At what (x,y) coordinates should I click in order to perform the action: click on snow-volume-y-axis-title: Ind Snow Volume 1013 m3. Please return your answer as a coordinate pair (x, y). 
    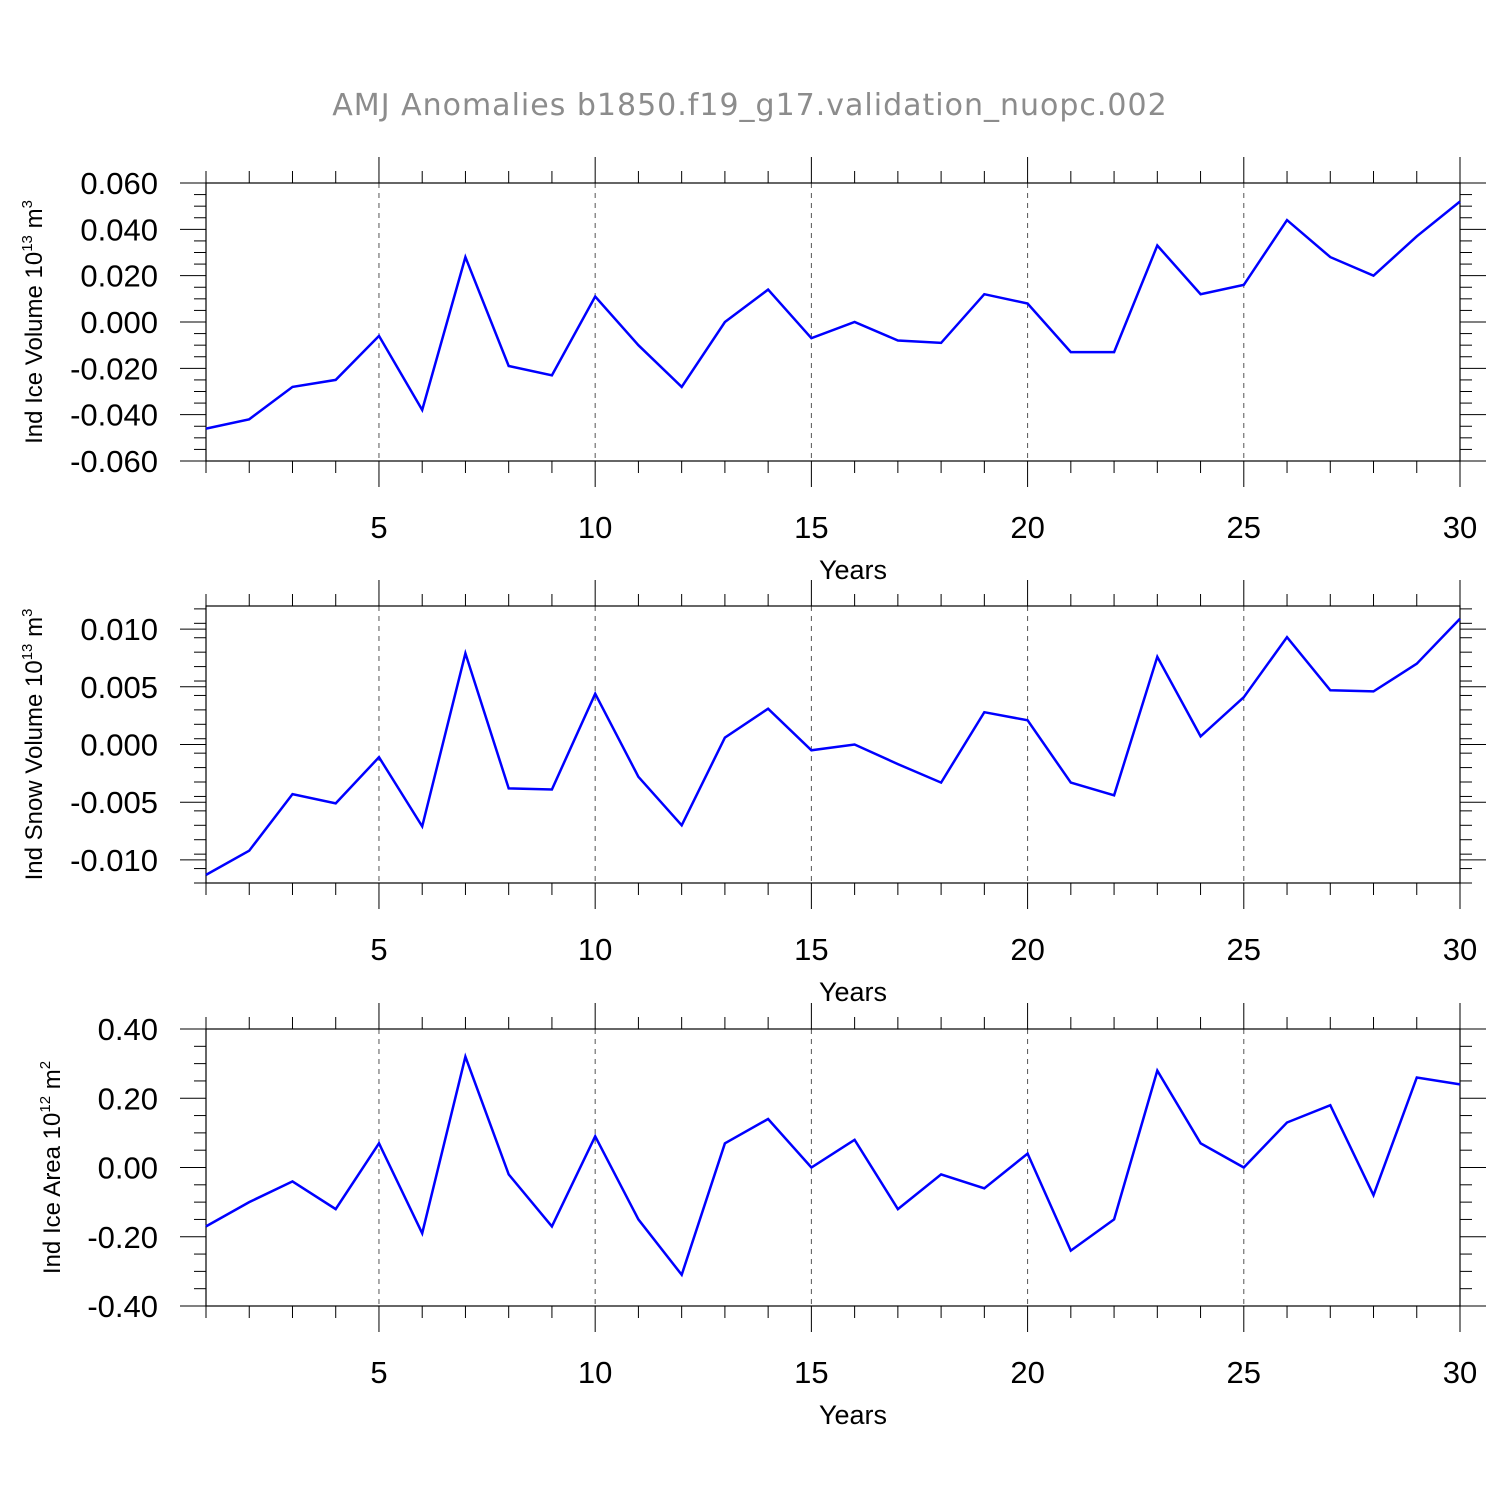
    Looking at the image, I should click on (33, 745).